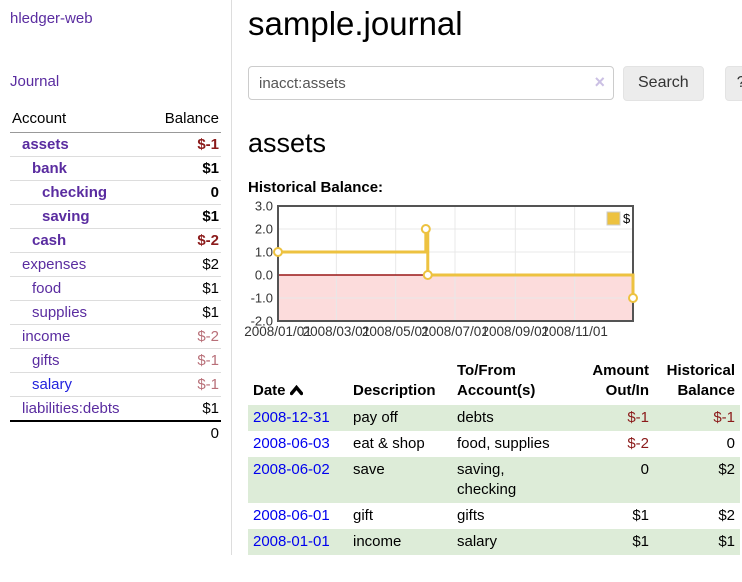 This screenshot has width=742, height=582. Describe the element at coordinates (644, 469) in the screenshot. I see `register-amount: 0` at that location.